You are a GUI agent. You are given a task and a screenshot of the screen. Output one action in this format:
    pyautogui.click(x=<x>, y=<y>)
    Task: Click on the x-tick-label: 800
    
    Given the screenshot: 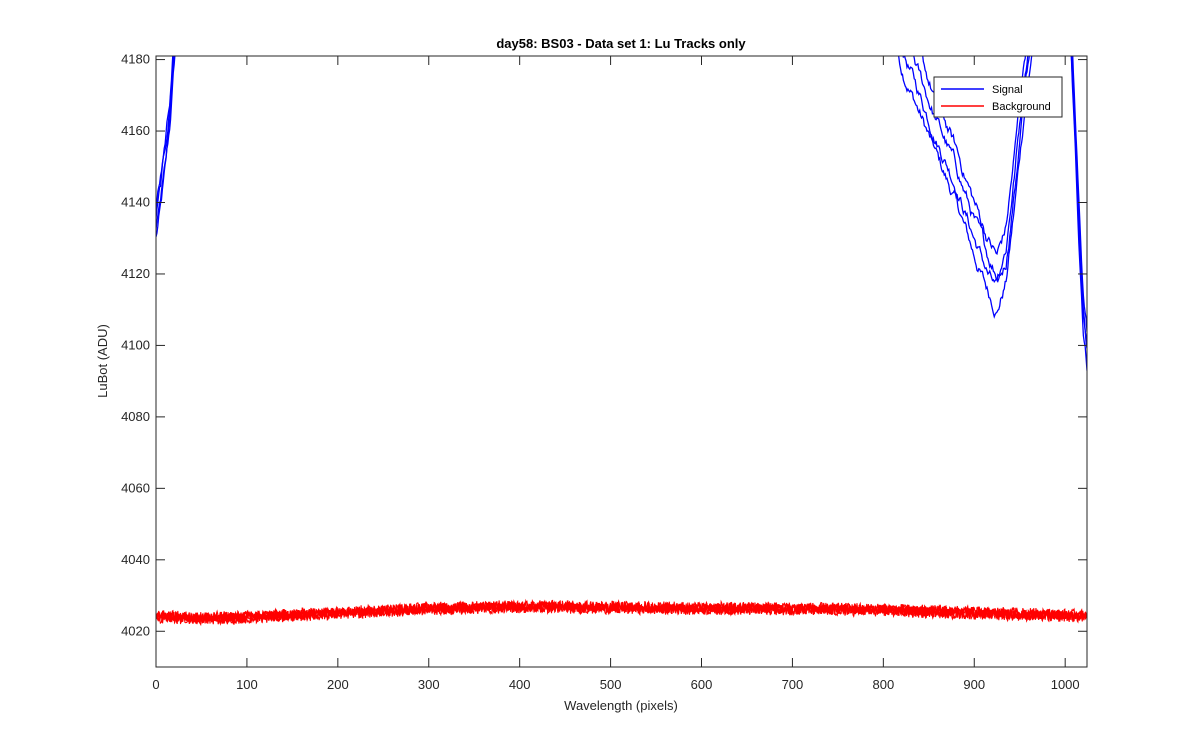 What is the action you would take?
    pyautogui.click(x=883, y=684)
    